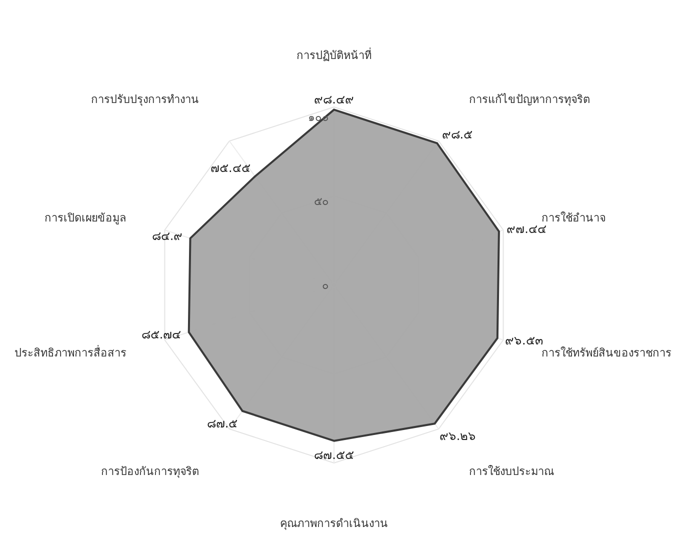 The width and height of the screenshot is (677, 558). I want to click on data-label: ๘๕.๗๔, so click(161, 335).